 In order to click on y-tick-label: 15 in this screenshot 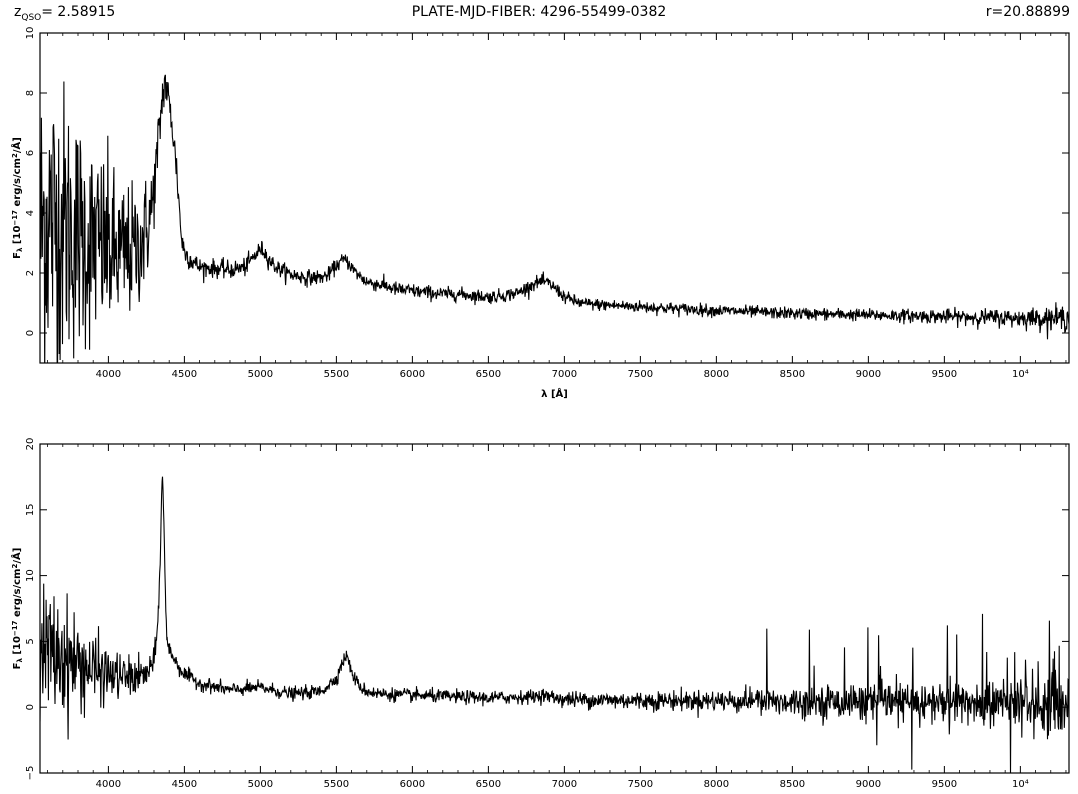, I will do `click(30, 509)`.